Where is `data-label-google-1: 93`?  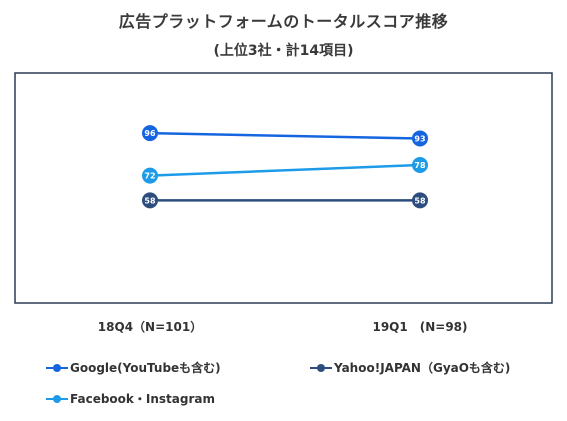 data-label-google-1: 93 is located at coordinates (419, 138).